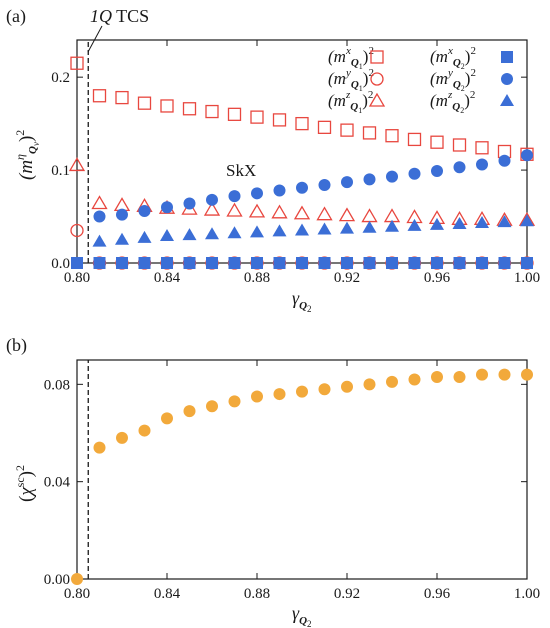  I want to click on panel-b-xtick-label: 0.84, so click(167, 594).